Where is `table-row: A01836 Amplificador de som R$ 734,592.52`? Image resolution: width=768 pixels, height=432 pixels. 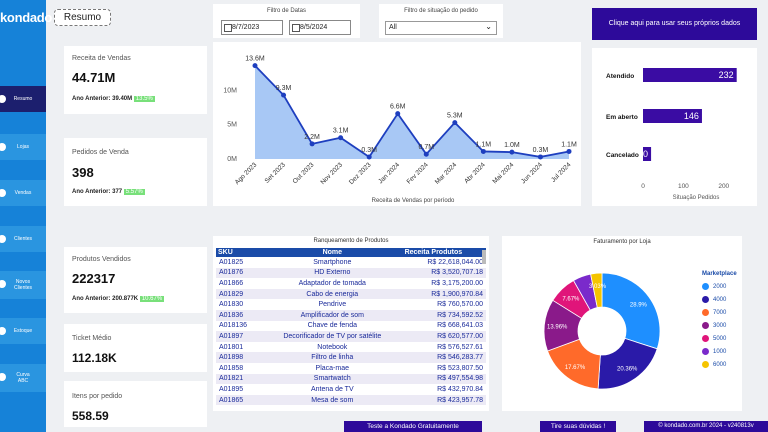
table-row: A01836 Amplificador de som R$ 734,592.52 is located at coordinates (351, 315).